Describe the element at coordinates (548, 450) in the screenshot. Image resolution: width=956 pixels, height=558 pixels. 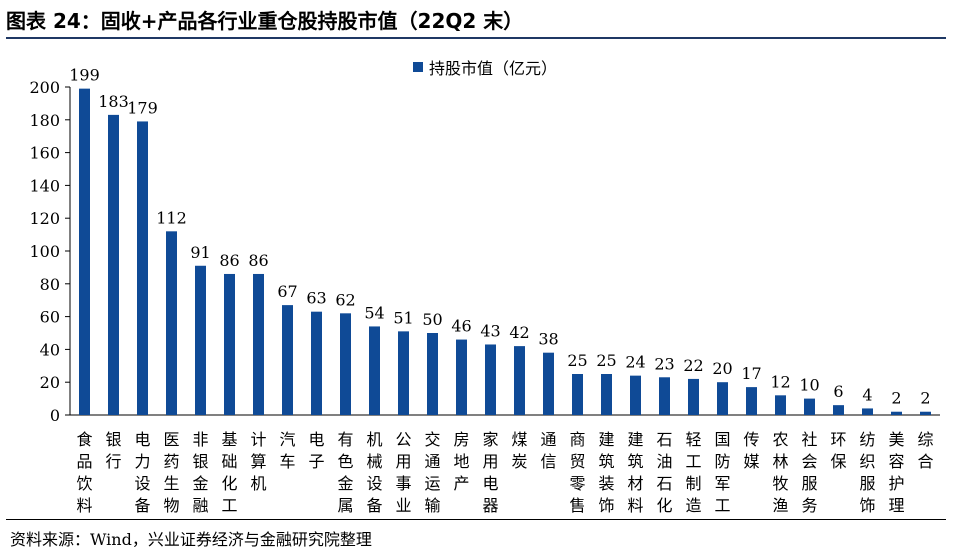
I see `x-tick-label: 通信` at that location.